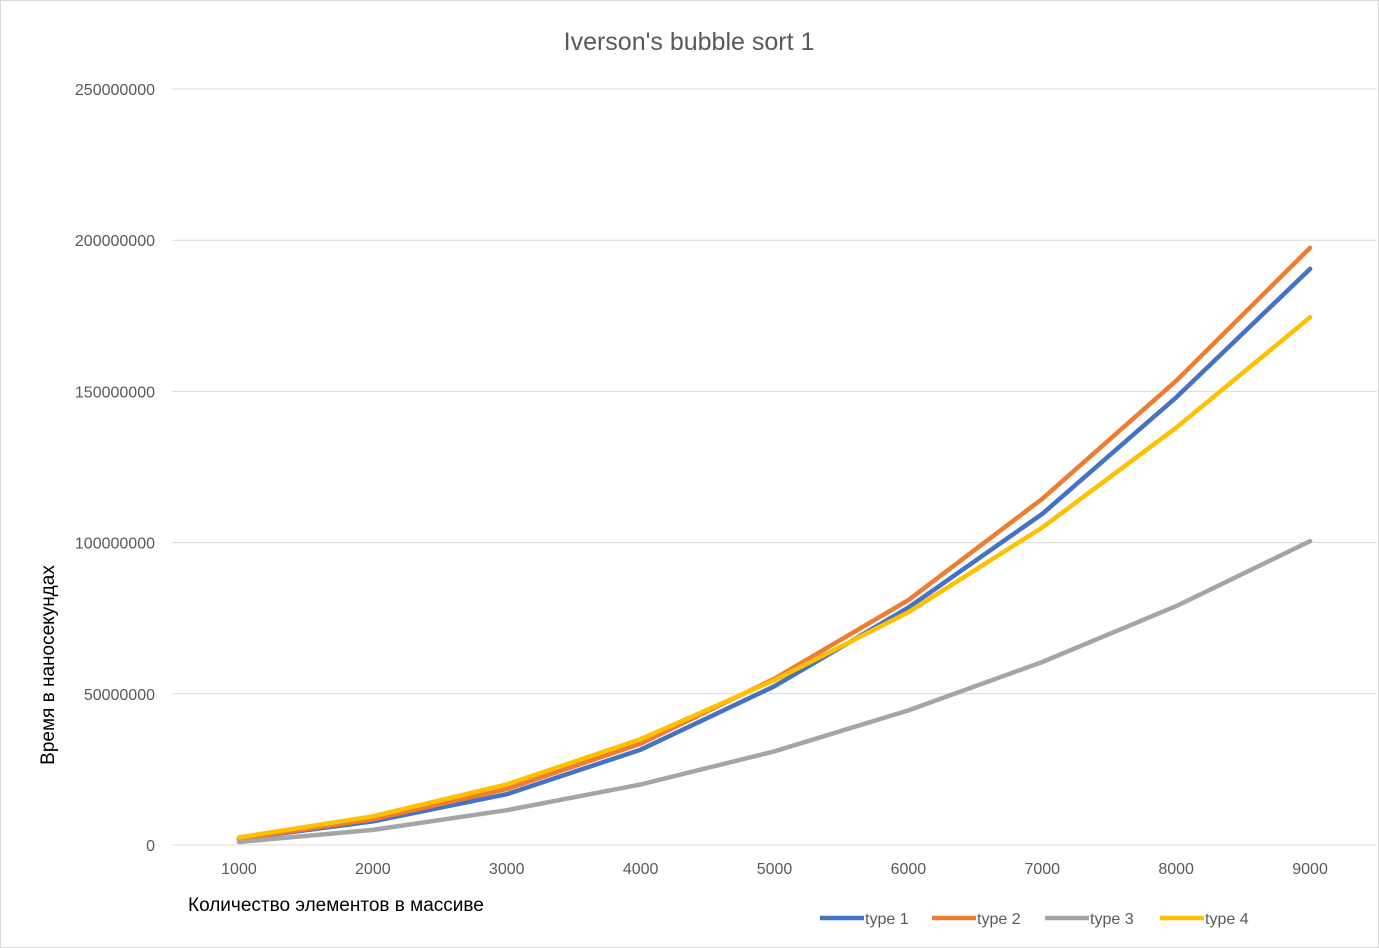 This screenshot has height=948, width=1379. Describe the element at coordinates (115, 241) in the screenshot. I see `y-tick-label: 200000000` at that location.